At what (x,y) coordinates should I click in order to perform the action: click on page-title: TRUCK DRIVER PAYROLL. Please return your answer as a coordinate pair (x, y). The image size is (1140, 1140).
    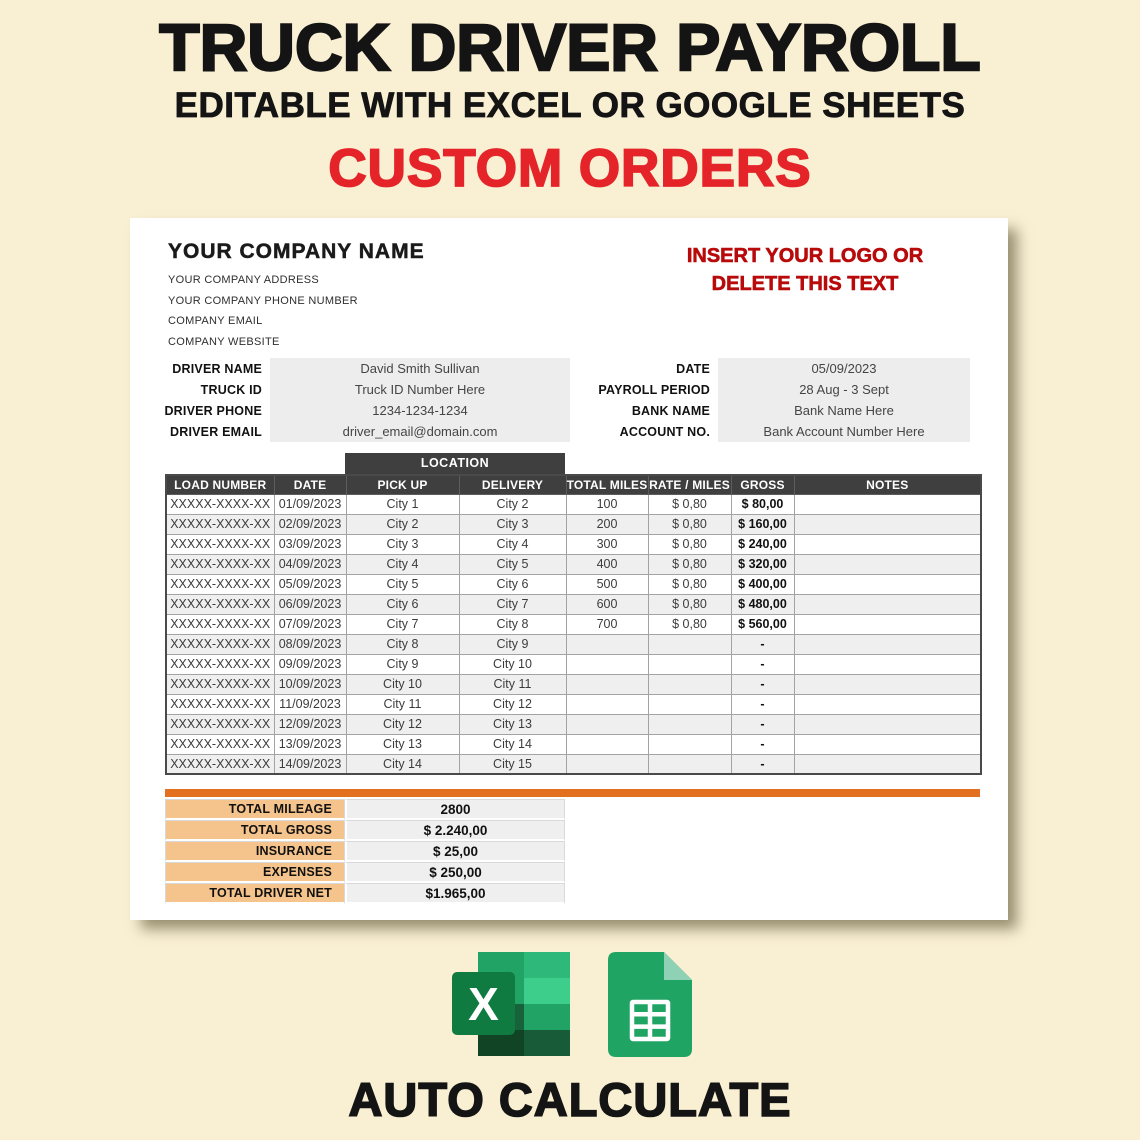
    Looking at the image, I should click on (570, 47).